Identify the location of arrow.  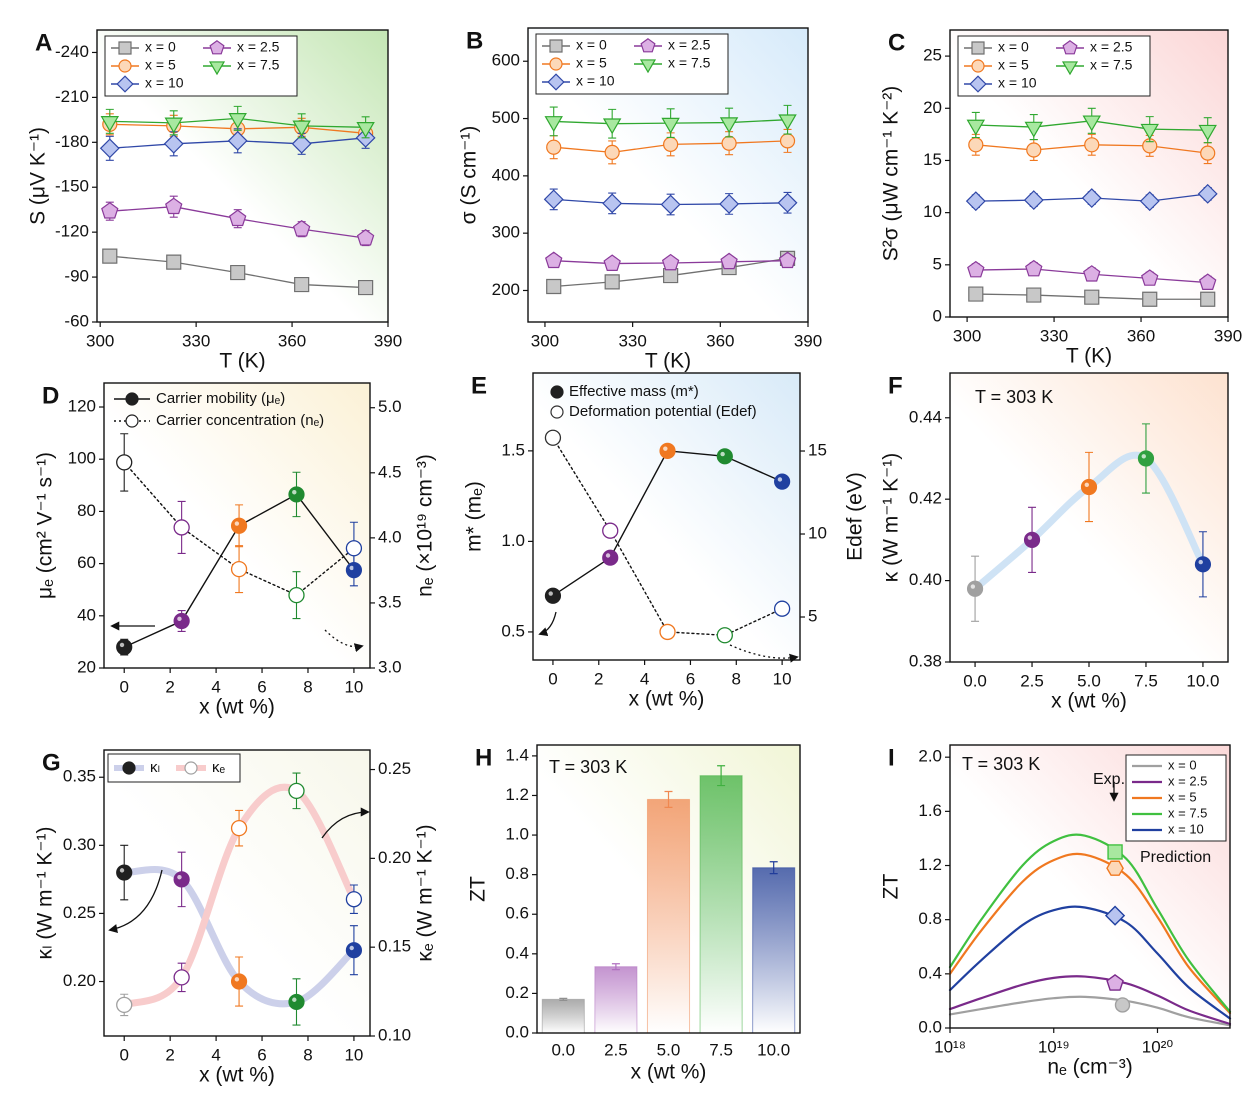
(345, 823).